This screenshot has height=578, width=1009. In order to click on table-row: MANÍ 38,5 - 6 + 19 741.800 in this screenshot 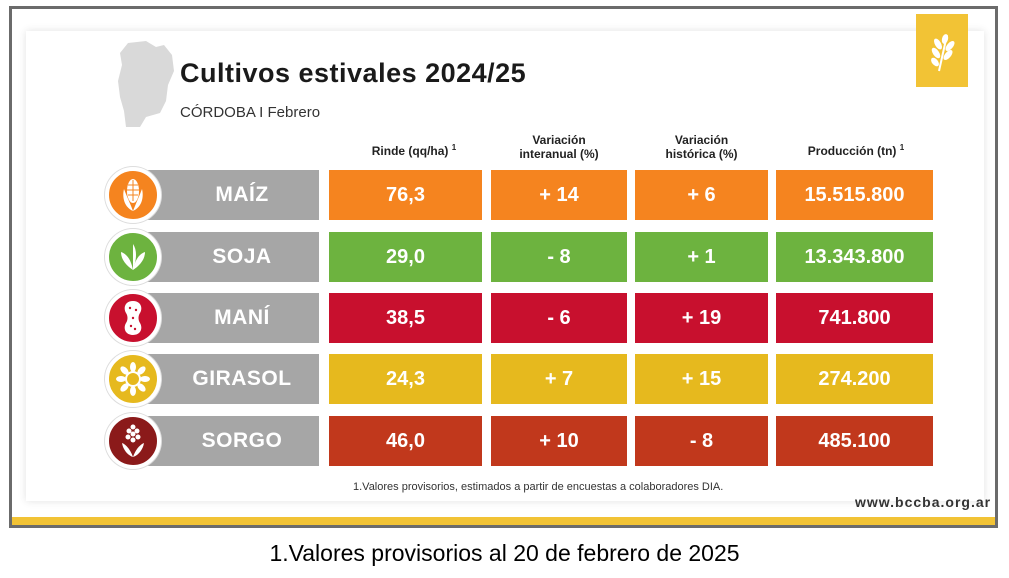, I will do `click(503, 318)`.